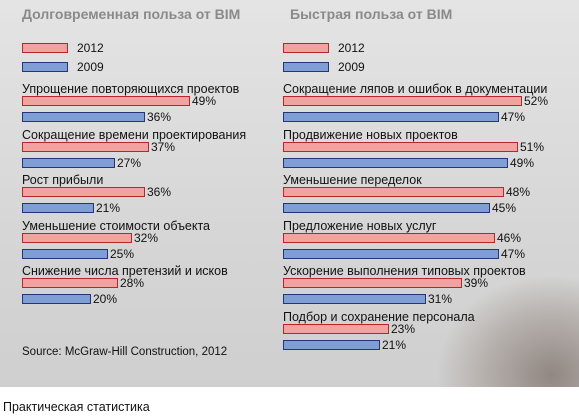 This screenshot has height=419, width=579. I want to click on category-label: Упрощение повторяющихся проектов, so click(131, 89).